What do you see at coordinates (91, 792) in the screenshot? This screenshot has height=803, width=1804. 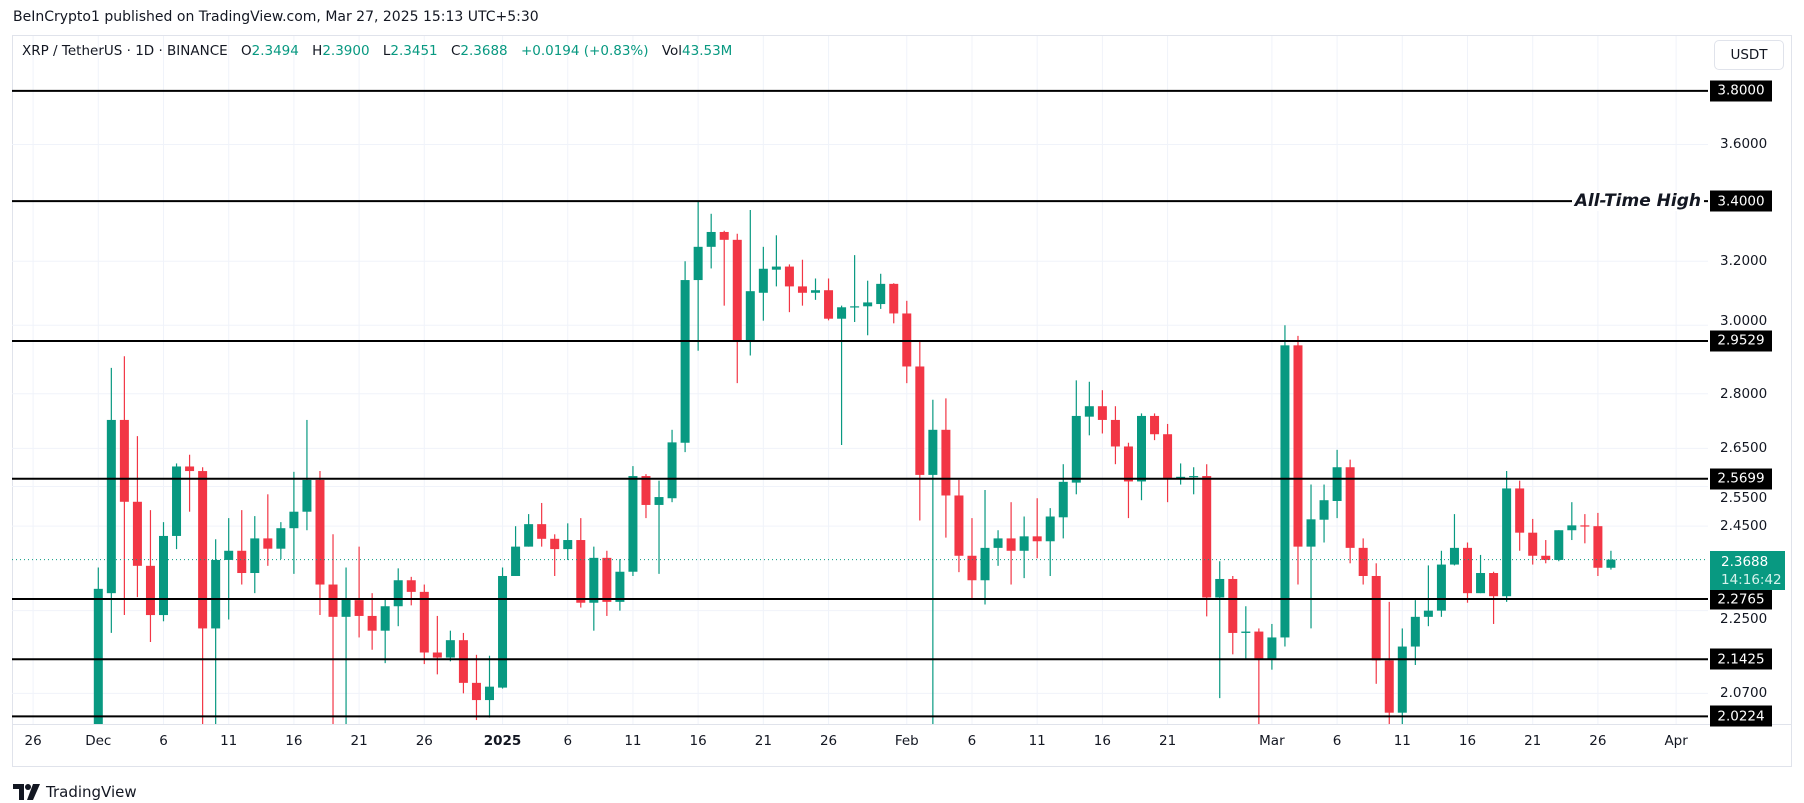 I see `tradingview-logo-text: TradingView` at bounding box center [91, 792].